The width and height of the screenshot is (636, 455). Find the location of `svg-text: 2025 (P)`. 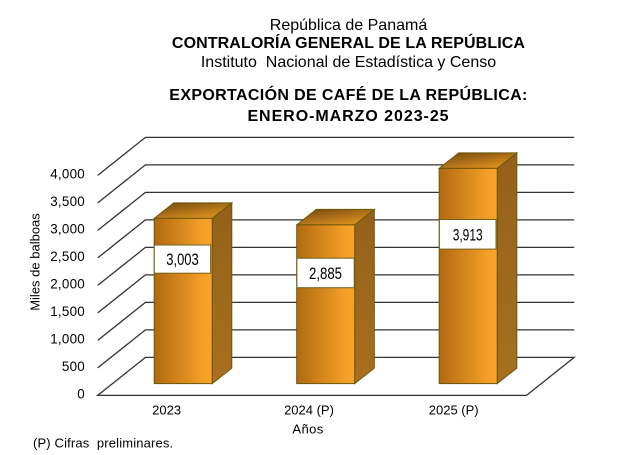

svg-text: 2025 (P) is located at coordinates (454, 410).